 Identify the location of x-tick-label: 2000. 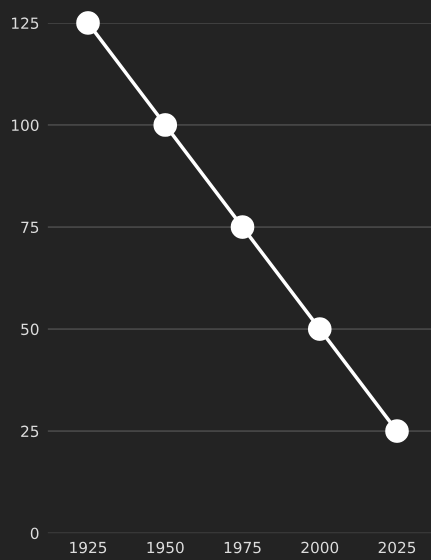
(319, 548).